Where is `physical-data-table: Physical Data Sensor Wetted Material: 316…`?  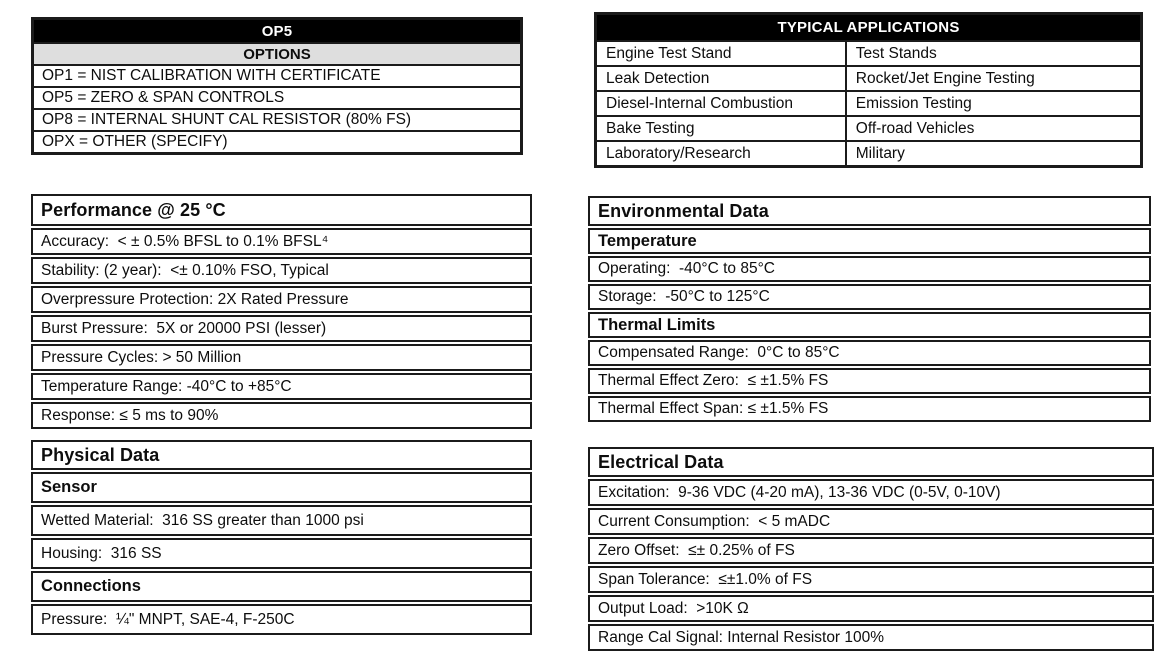
physical-data-table: Physical Data Sensor Wetted Material: 316… is located at coordinates (281, 537).